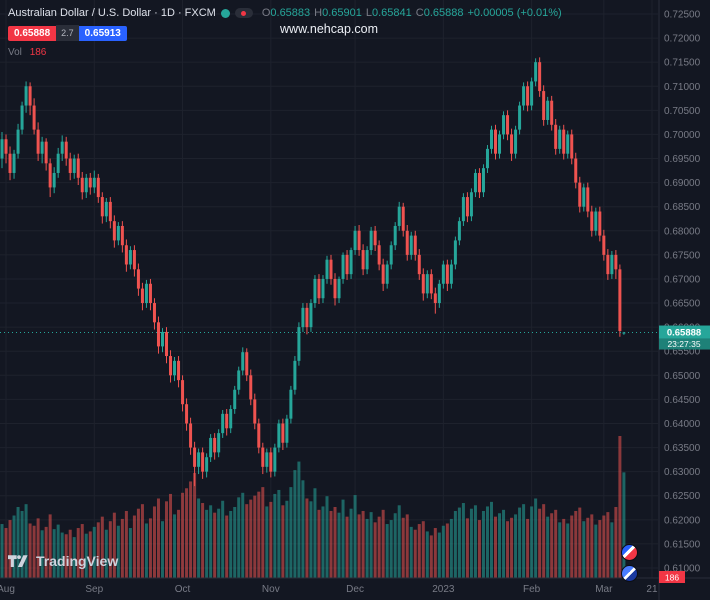 This screenshot has width=710, height=600. What do you see at coordinates (682, 400) in the screenshot?
I see `price-axis-label: 0.64500` at bounding box center [682, 400].